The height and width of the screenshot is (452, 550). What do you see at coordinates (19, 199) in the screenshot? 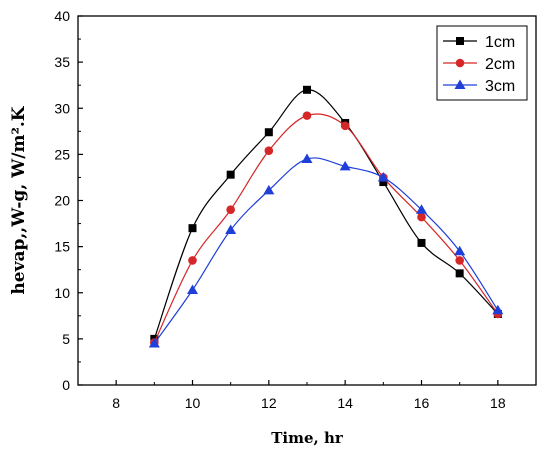
I see `y-axis-title: hevap,,W-g, W/m².K` at bounding box center [19, 199].